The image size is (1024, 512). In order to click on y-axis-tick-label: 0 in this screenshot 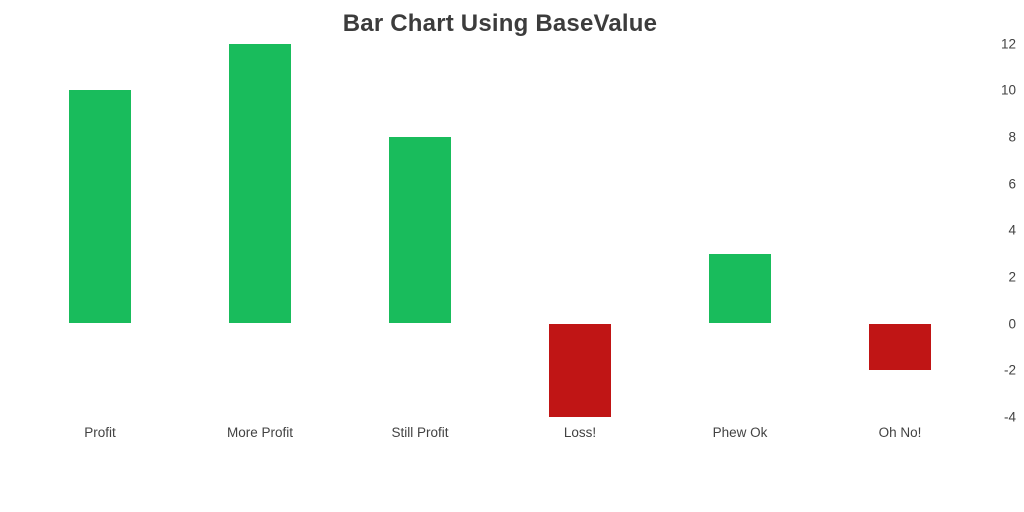, I will do `click(1012, 323)`.